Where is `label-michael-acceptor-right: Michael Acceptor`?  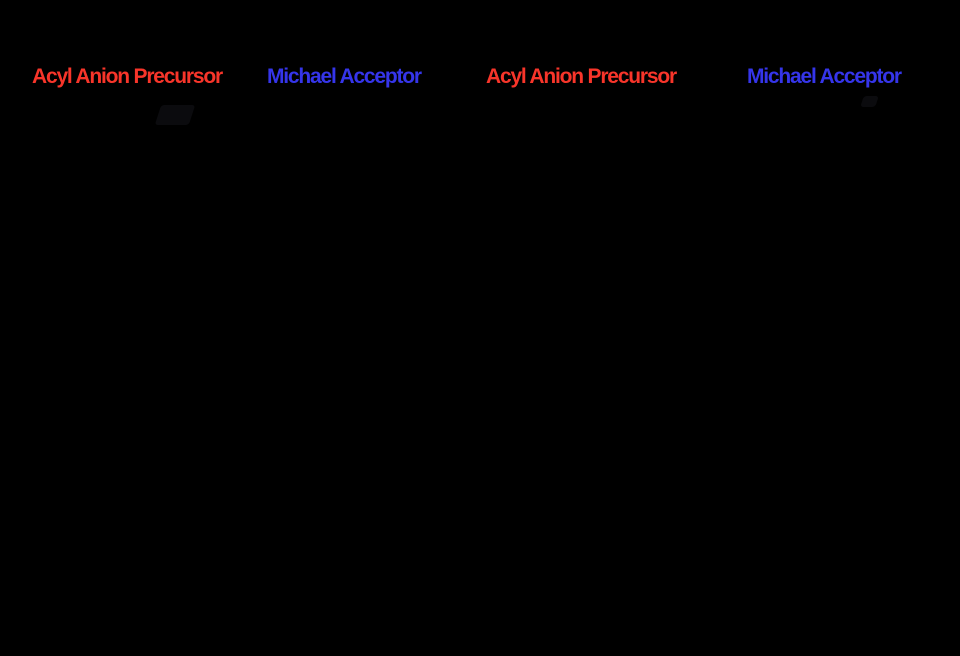 label-michael-acceptor-right: Michael Acceptor is located at coordinates (824, 76).